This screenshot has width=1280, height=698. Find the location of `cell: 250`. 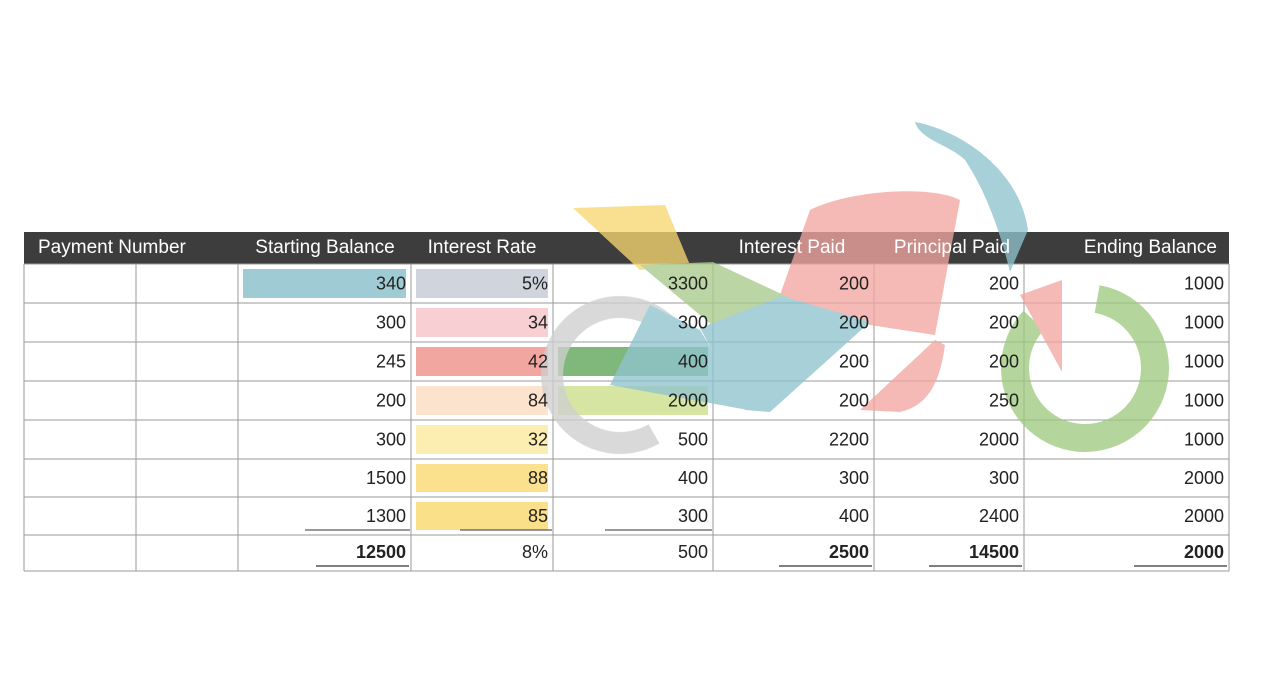

cell: 250 is located at coordinates (1004, 400).